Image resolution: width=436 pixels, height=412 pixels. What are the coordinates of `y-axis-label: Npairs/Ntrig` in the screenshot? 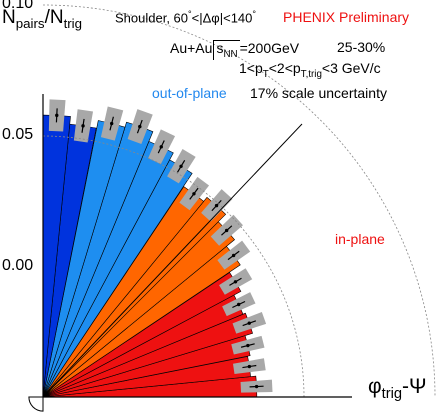 It's located at (42, 19).